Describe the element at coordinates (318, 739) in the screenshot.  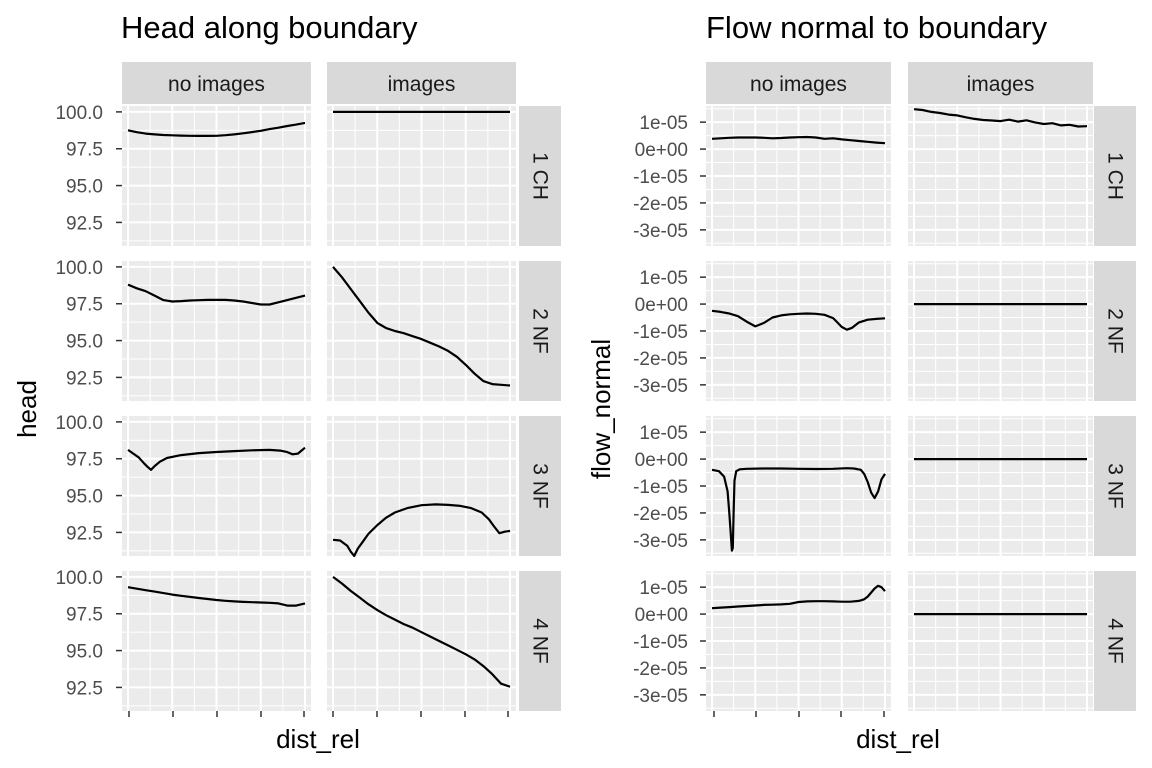
I see `left-x-axis-title: dist_rel` at that location.